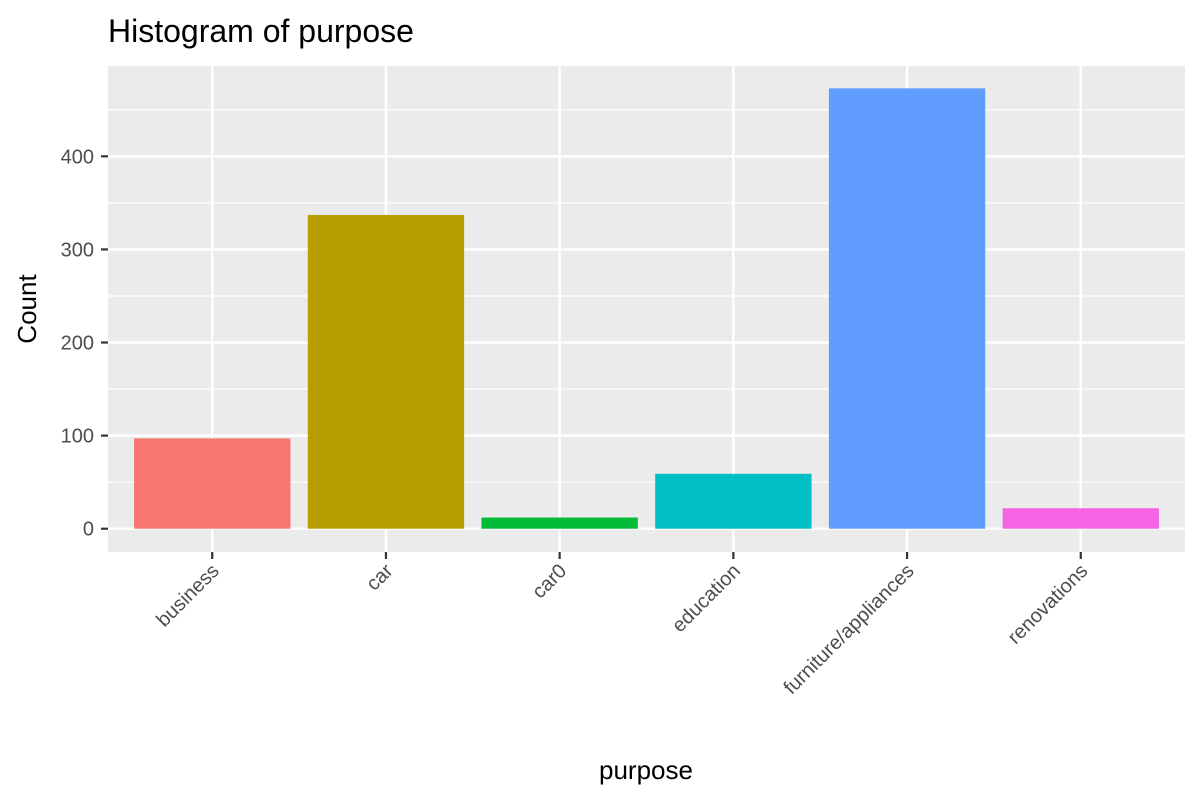 The height and width of the screenshot is (800, 1200). I want to click on x-tick-label: car0, so click(549, 581).